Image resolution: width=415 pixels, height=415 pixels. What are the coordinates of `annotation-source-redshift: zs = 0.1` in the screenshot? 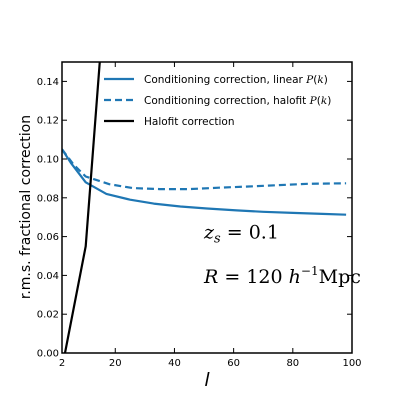 It's located at (241, 234).